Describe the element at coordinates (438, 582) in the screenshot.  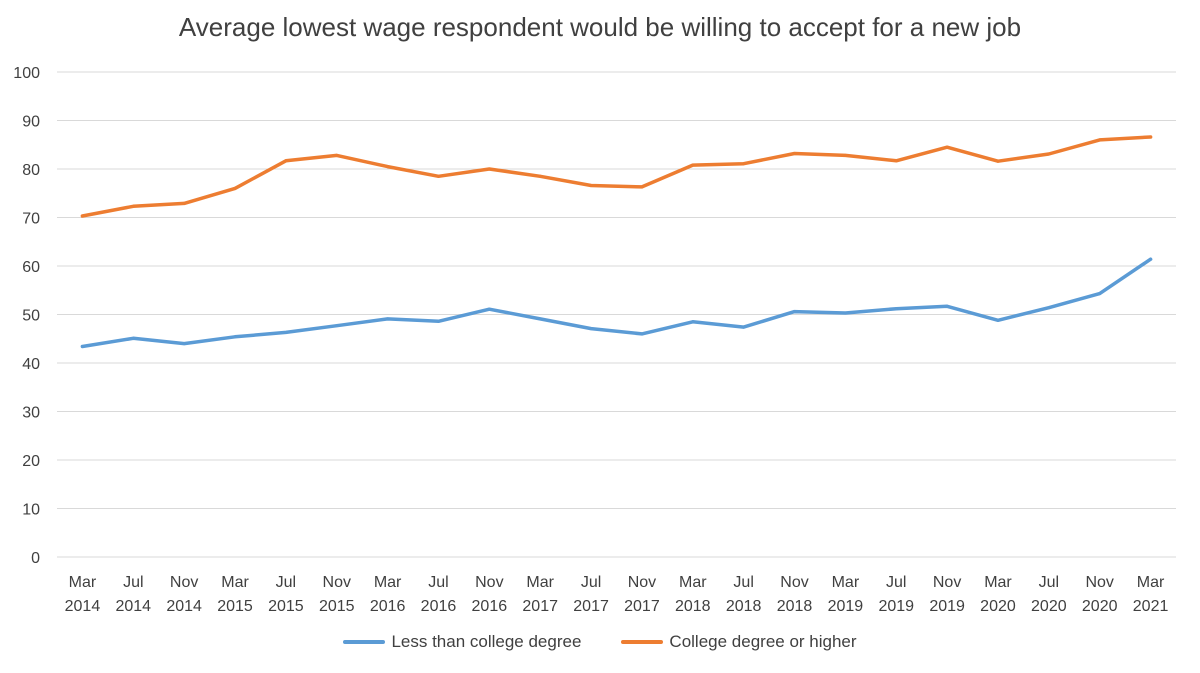
I see `x-tick-label-month-7: Jul` at that location.